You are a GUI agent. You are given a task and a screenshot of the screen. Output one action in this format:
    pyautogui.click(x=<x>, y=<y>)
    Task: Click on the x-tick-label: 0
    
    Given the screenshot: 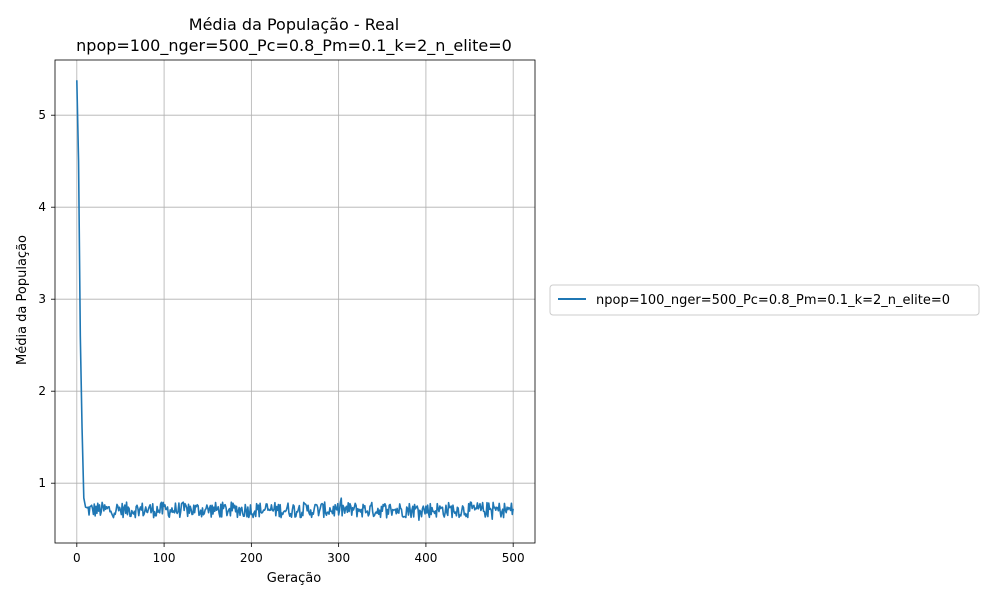 What is the action you would take?
    pyautogui.click(x=77, y=558)
    